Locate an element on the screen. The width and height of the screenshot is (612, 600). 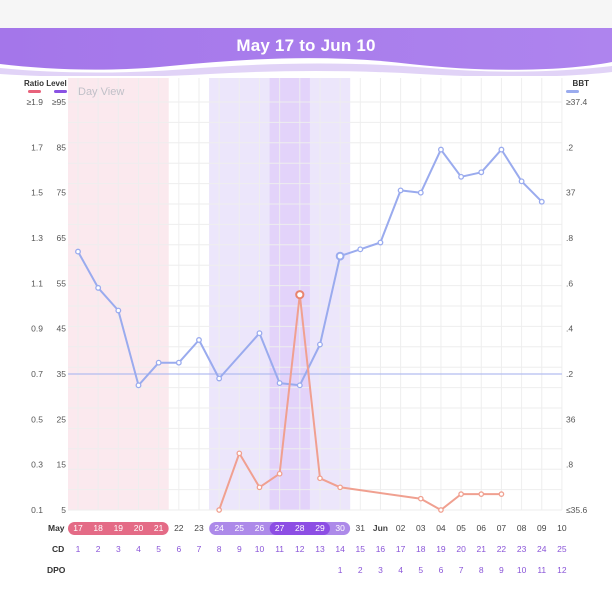
date-label: 10 is located at coordinates (562, 528).